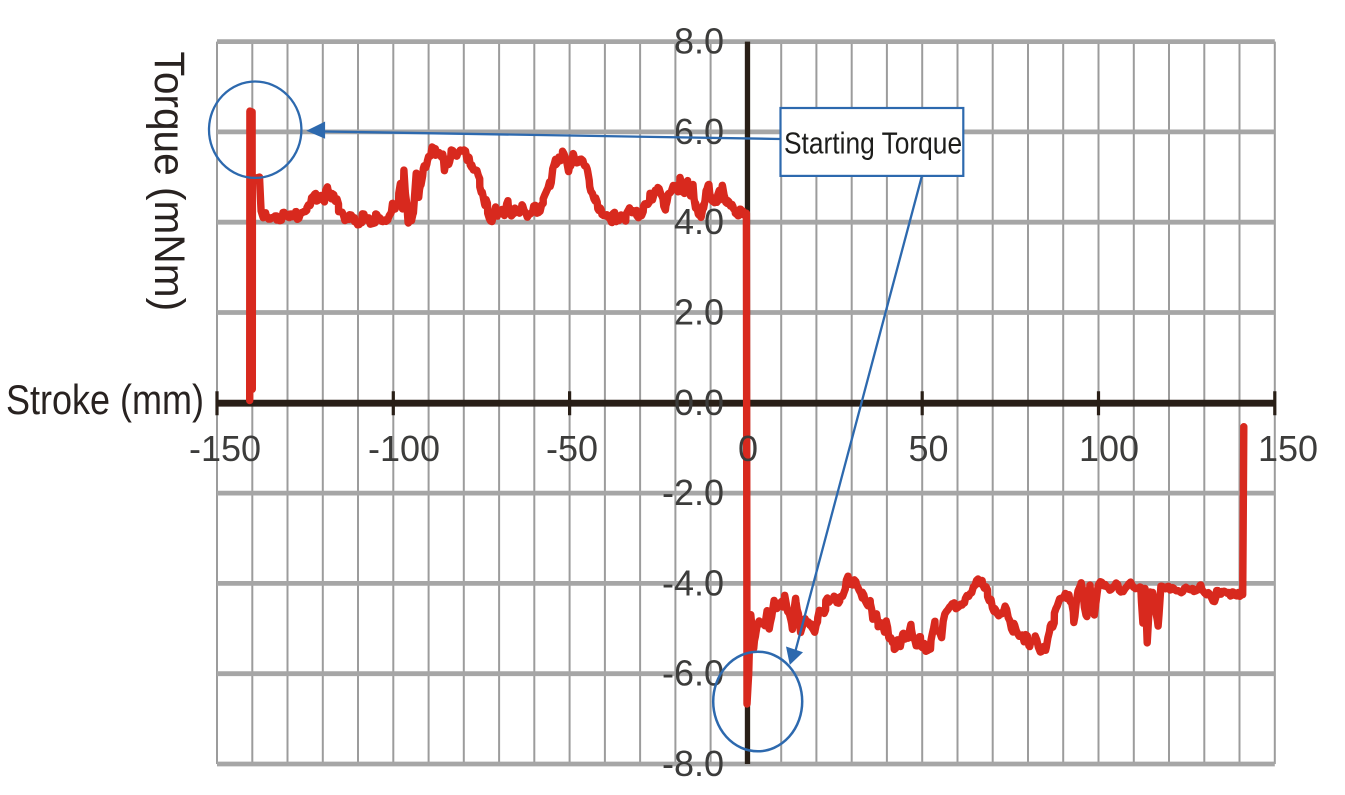 The image size is (1345, 795). Describe the element at coordinates (404, 448) in the screenshot. I see `svg-text: -100` at that location.